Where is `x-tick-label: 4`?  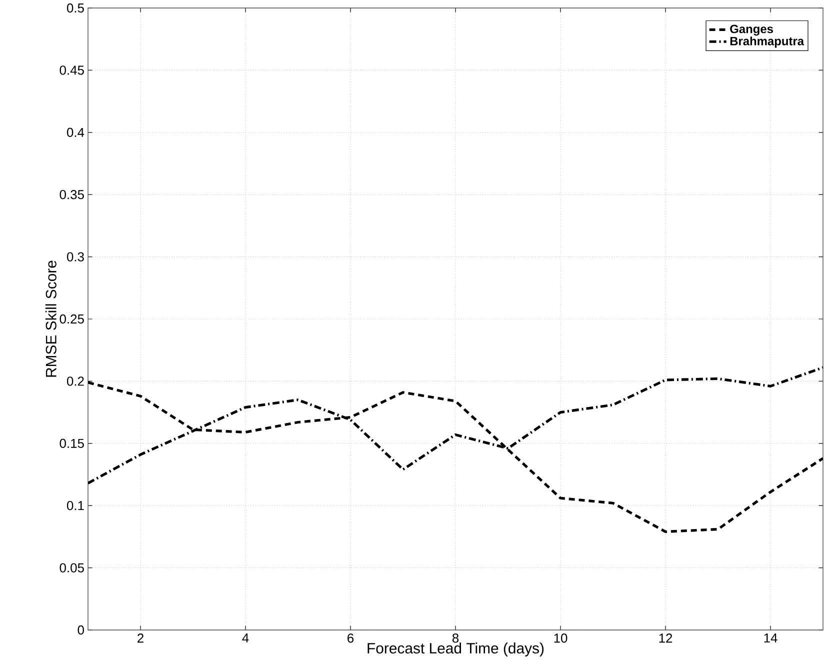 x-tick-label: 4 is located at coordinates (245, 638).